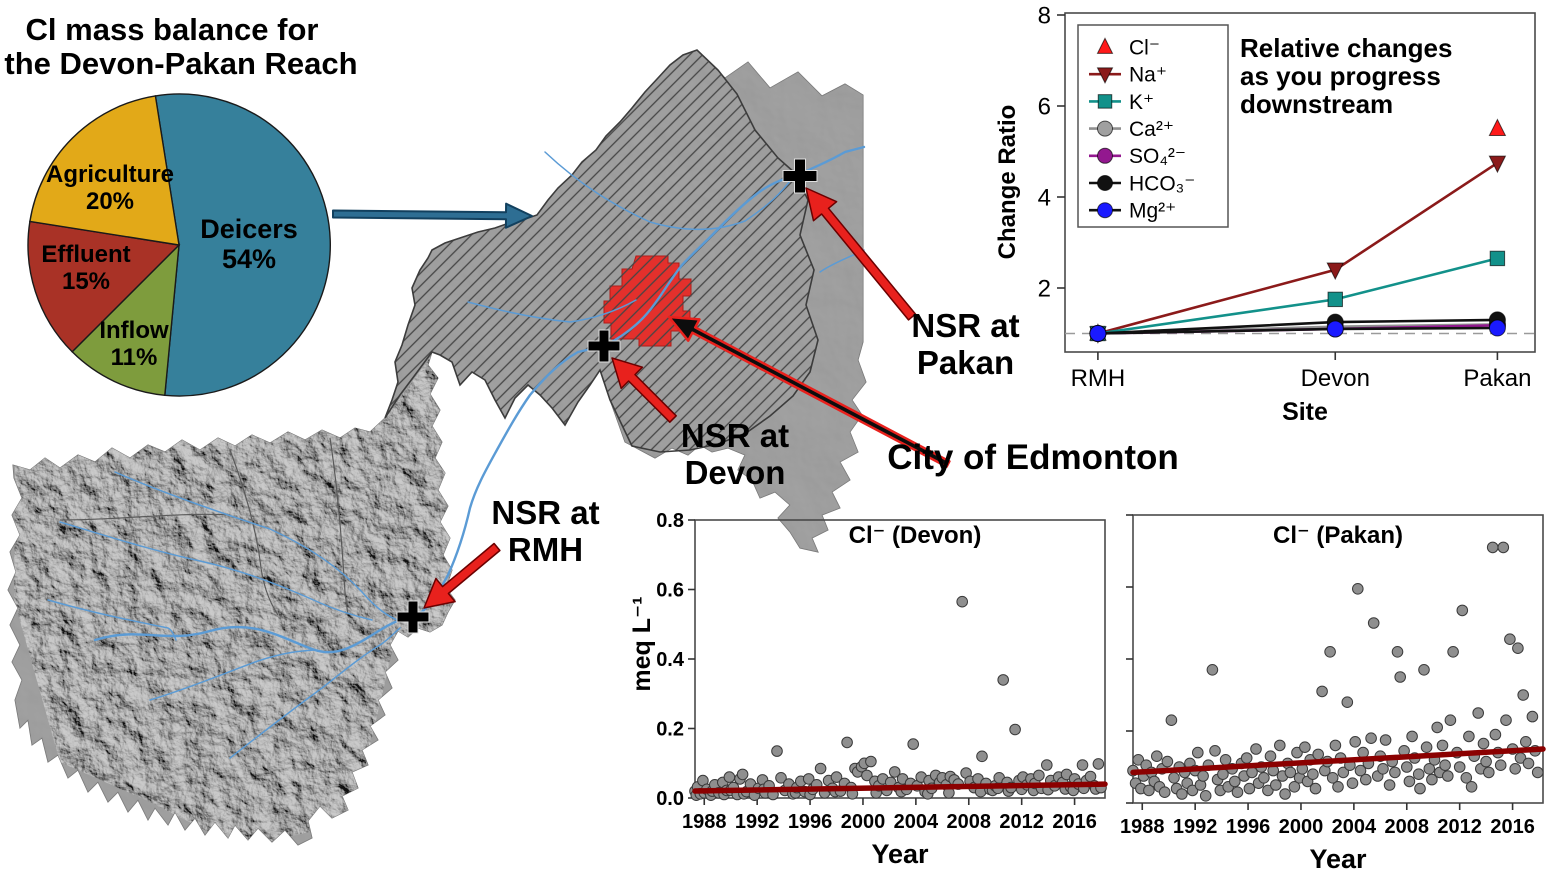  What do you see at coordinates (180, 63) in the screenshot?
I see `pie-title-line2: the Devon-Pakan Reach` at bounding box center [180, 63].